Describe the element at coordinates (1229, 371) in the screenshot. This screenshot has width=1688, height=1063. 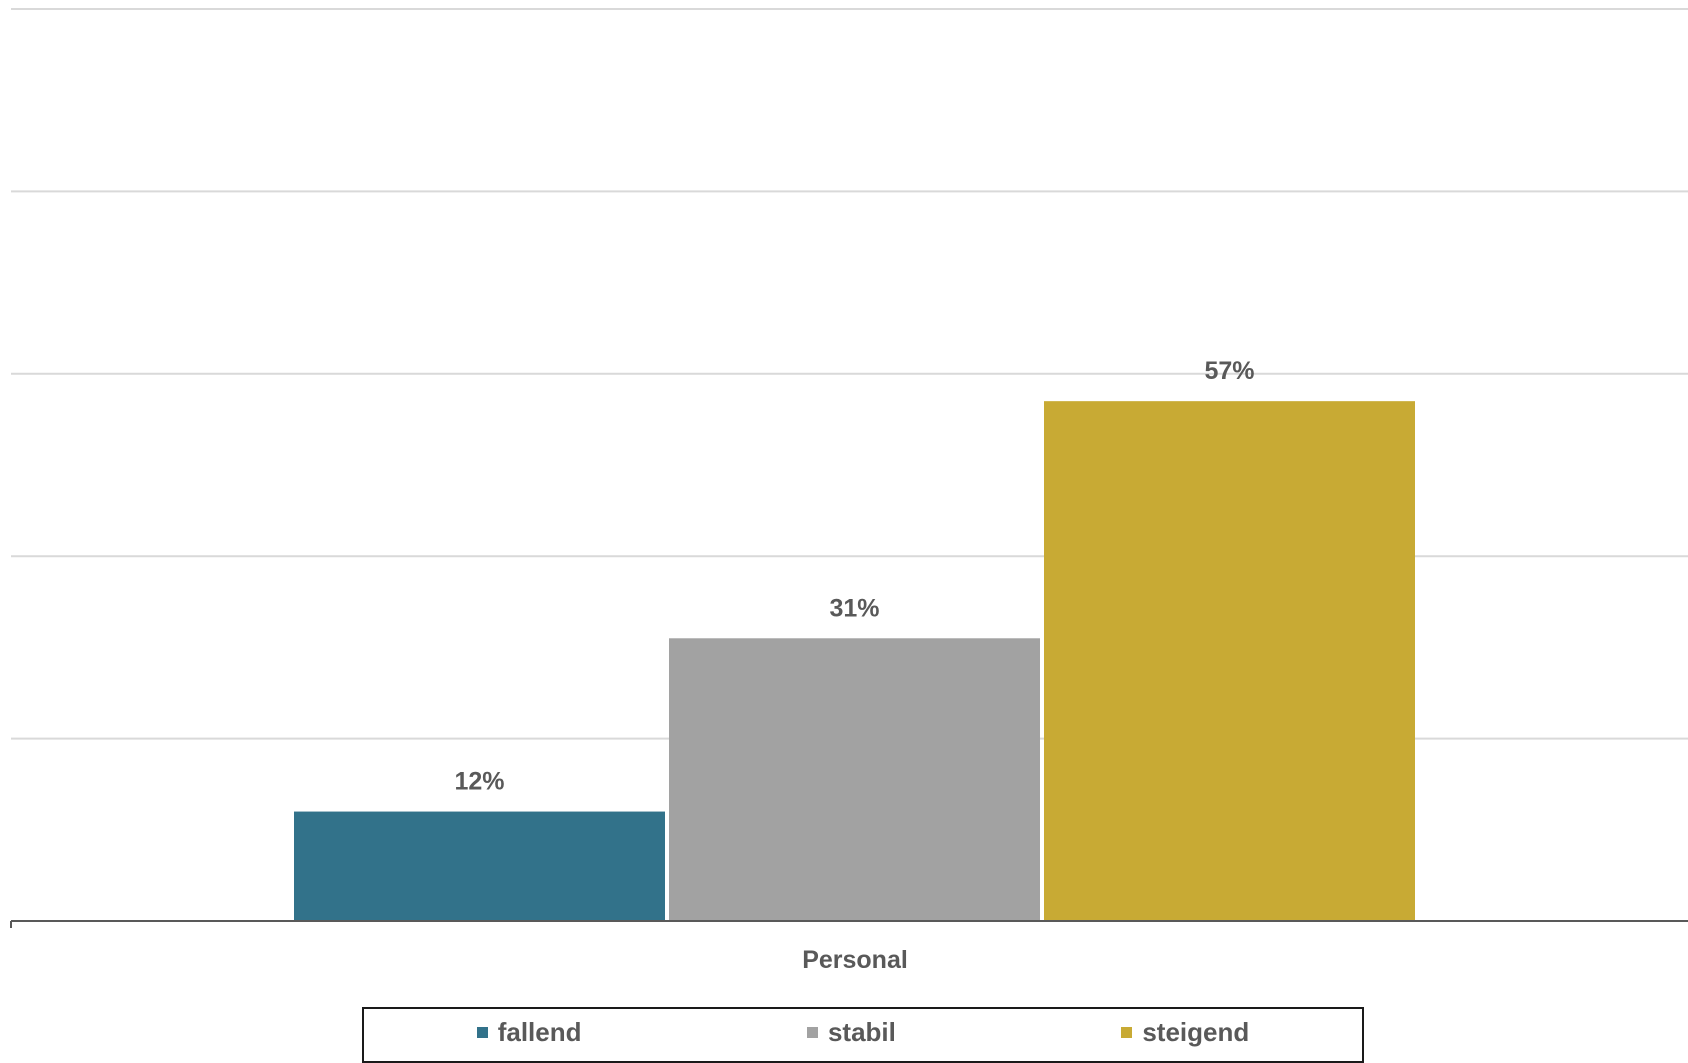
I see `data-label-steigend: 57%` at that location.